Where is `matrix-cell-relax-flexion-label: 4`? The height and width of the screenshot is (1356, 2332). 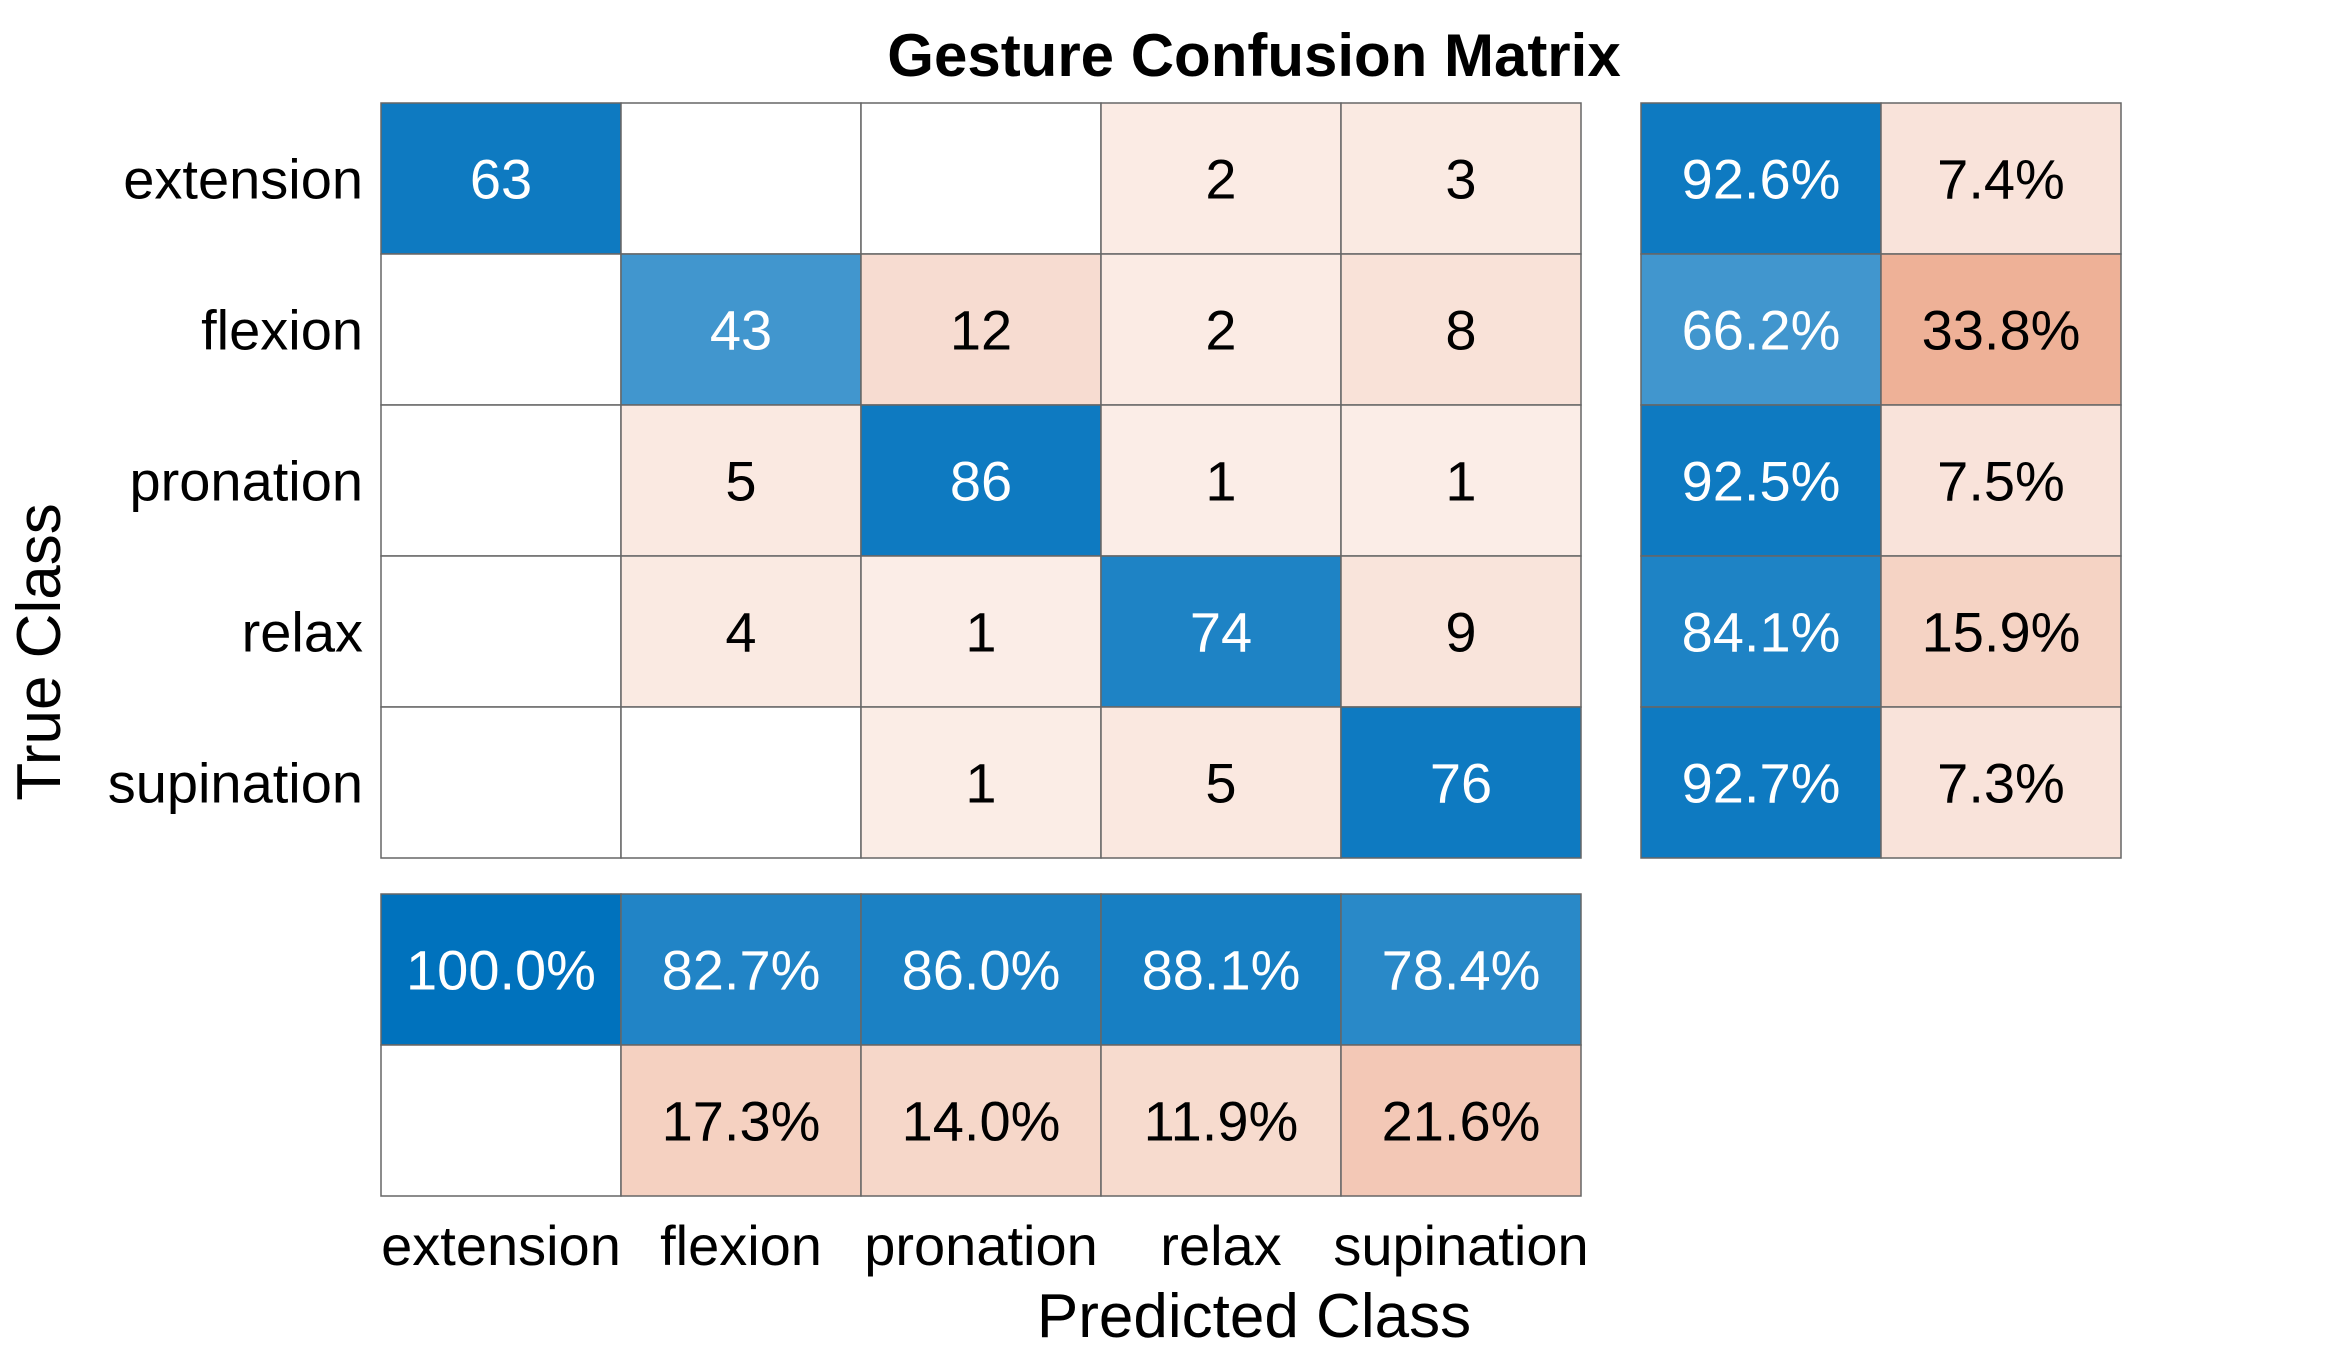 matrix-cell-relax-flexion-label: 4 is located at coordinates (740, 632).